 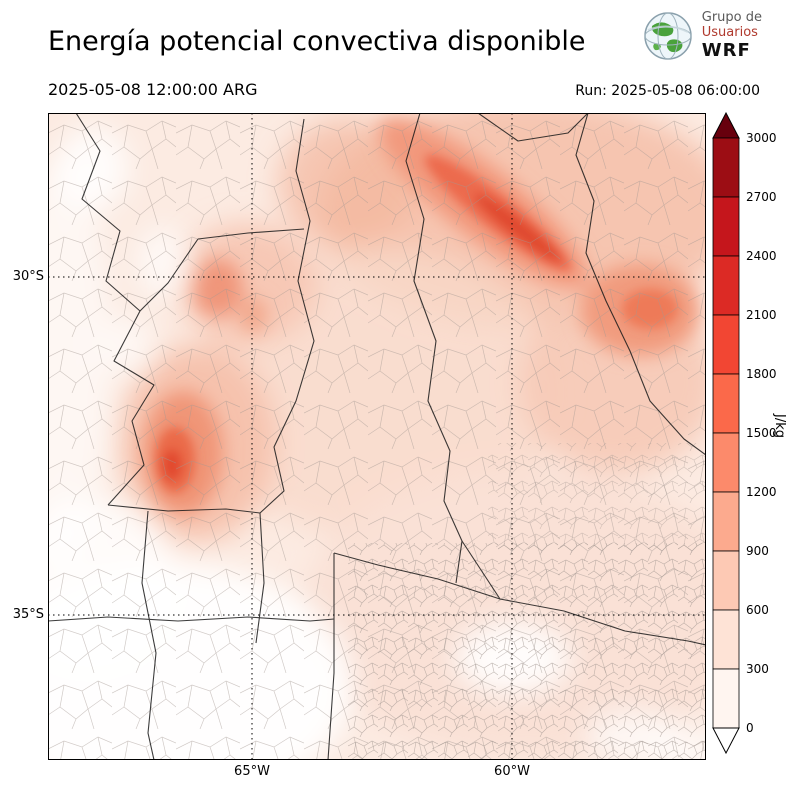 I want to click on colorbar-tick: 300, so click(x=757, y=669).